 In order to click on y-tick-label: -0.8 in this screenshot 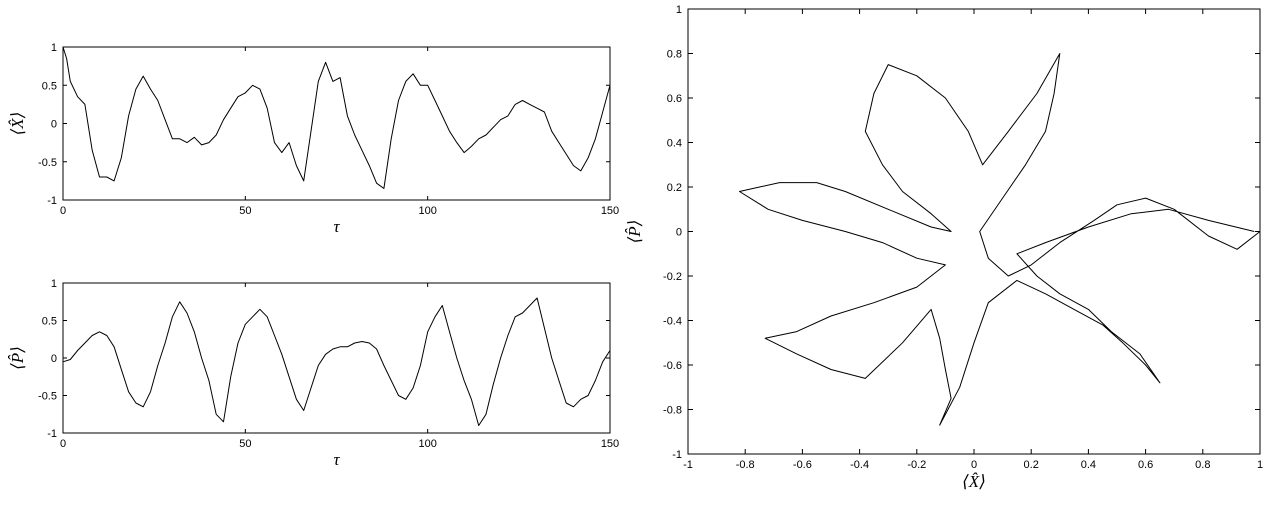, I will do `click(672, 411)`.